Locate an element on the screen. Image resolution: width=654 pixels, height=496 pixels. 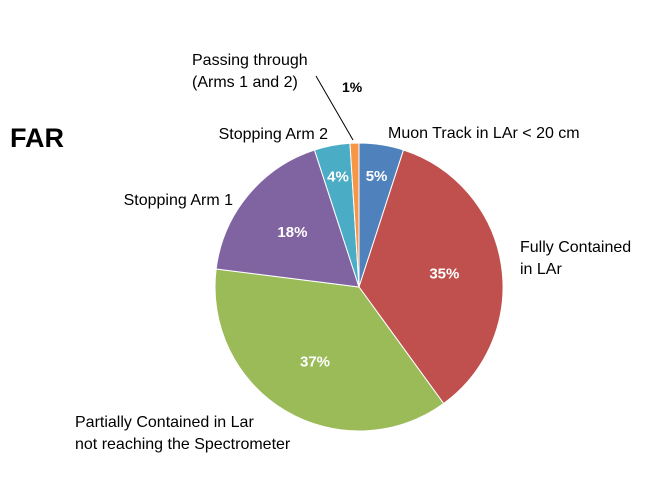
pie-slice-partially-contained is located at coordinates (329, 350).